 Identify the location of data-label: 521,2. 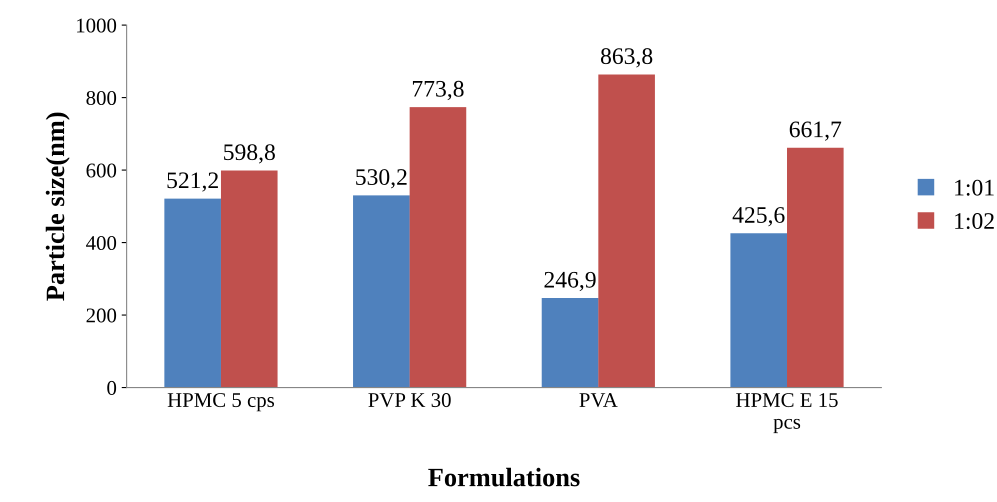
(192, 182).